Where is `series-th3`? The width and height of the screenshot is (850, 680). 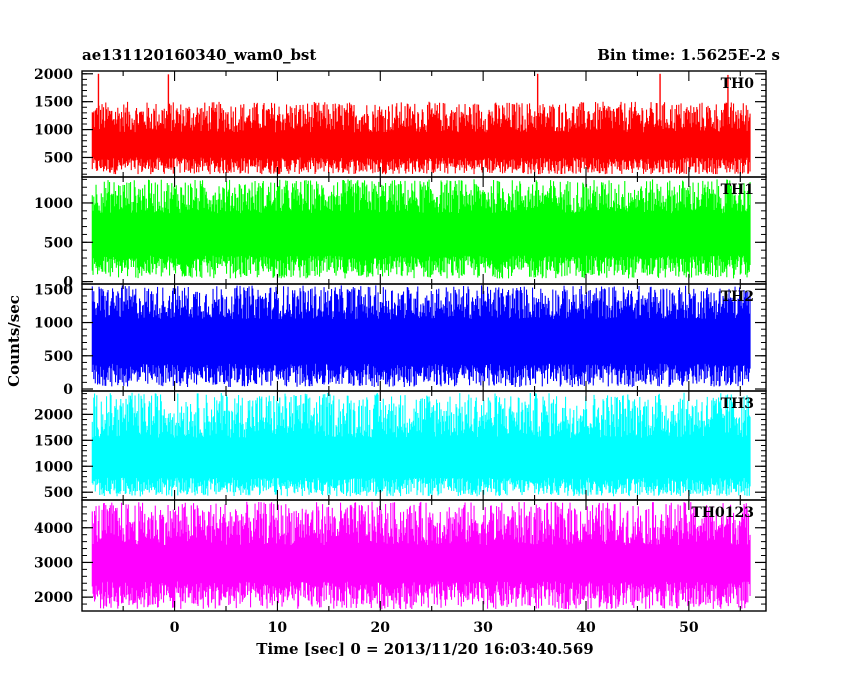 series-th3 is located at coordinates (421, 444).